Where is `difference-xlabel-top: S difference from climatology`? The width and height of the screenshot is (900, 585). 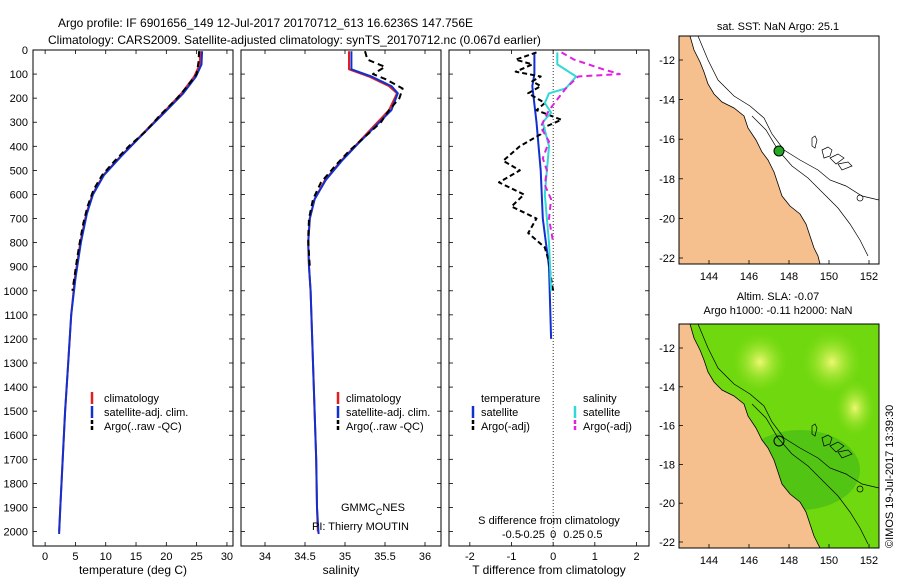 difference-xlabel-top: S difference from climatology is located at coordinates (549, 521).